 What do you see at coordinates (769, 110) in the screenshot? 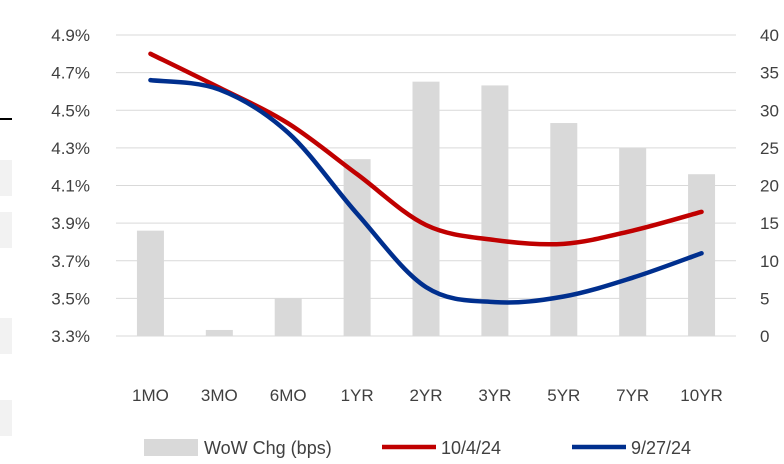
I see `right-axis-tick-label: 30` at bounding box center [769, 110].